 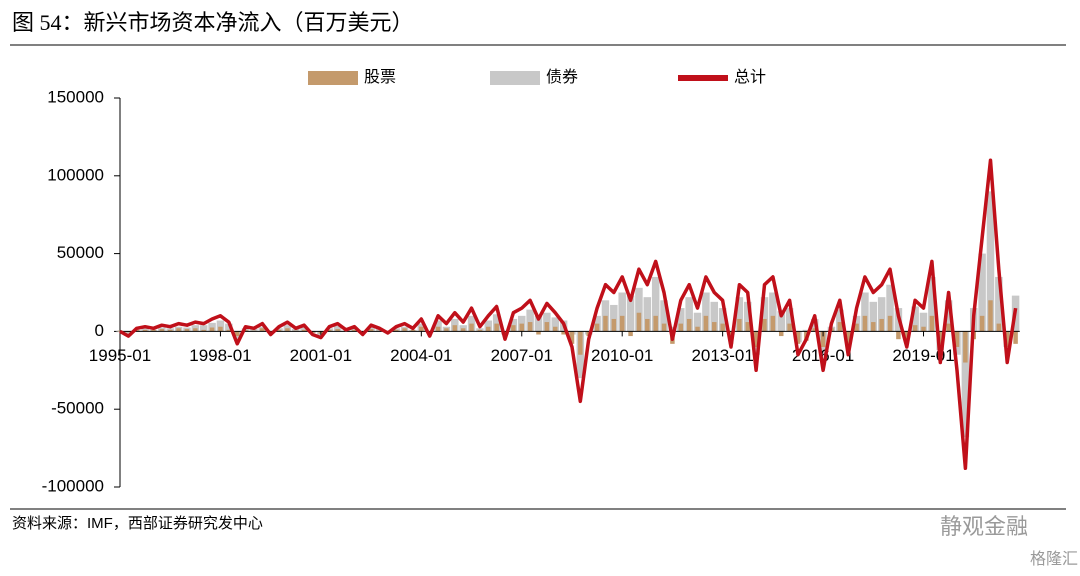 I want to click on x-tick-label: 2013-01, so click(x=722, y=355).